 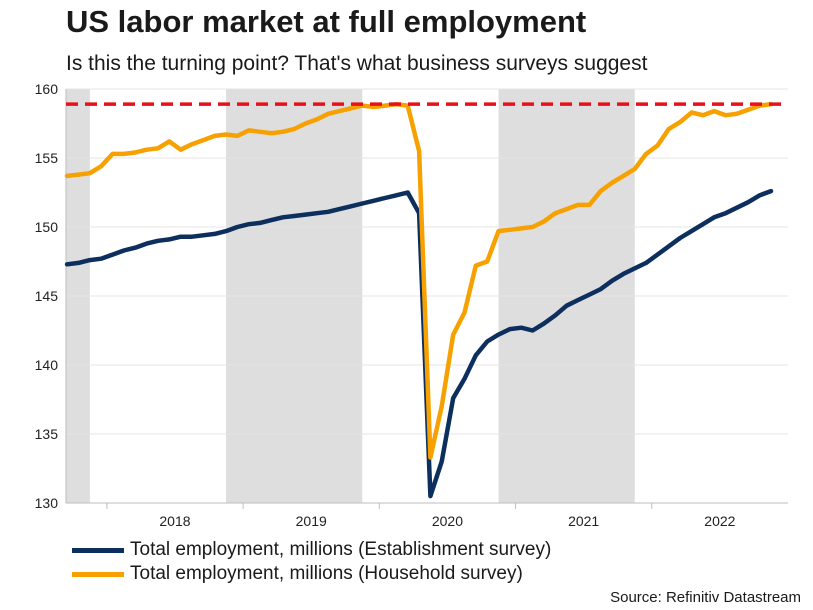 I want to click on chart-title: US labor market at full employment, so click(x=326, y=21).